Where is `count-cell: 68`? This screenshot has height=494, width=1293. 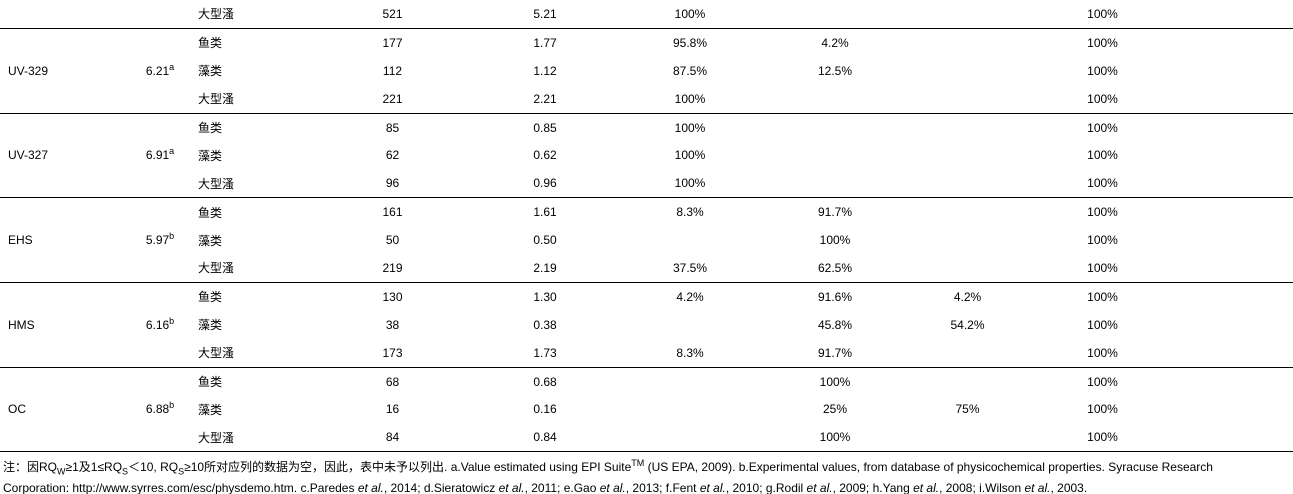 count-cell: 68 is located at coordinates (392, 381).